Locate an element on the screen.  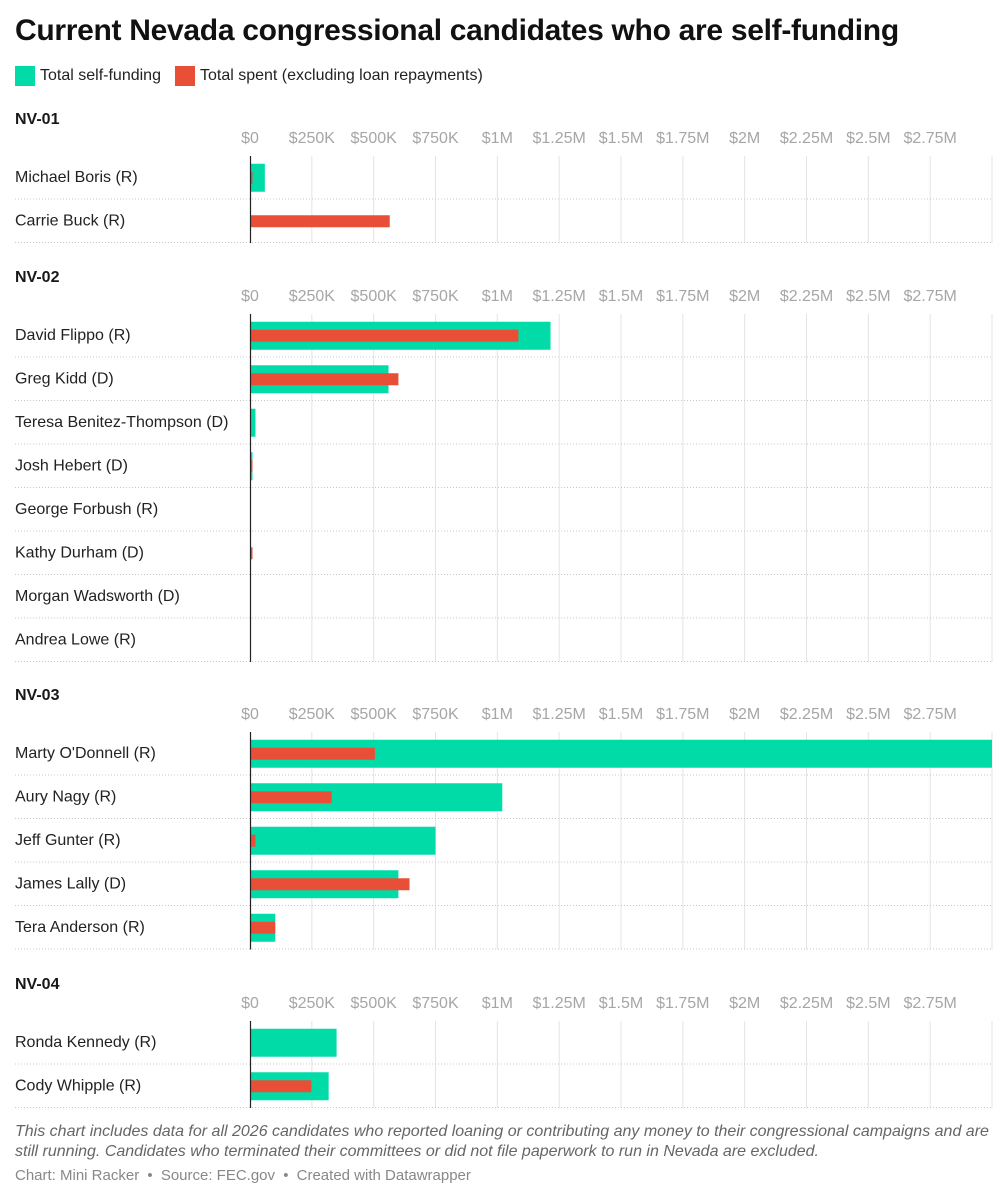
candidate-name: George Forbush (R) is located at coordinates (86, 509).